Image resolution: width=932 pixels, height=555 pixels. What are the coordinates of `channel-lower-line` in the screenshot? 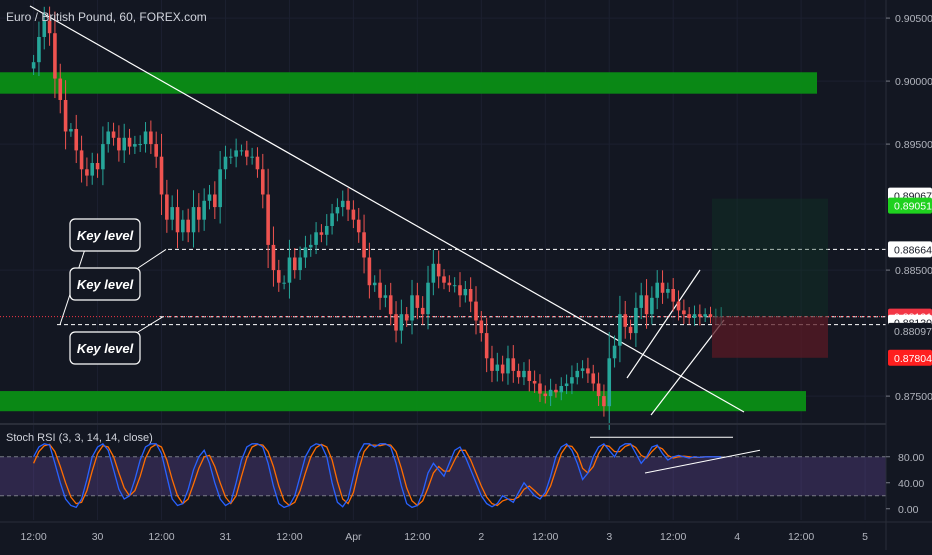 It's located at (687, 367).